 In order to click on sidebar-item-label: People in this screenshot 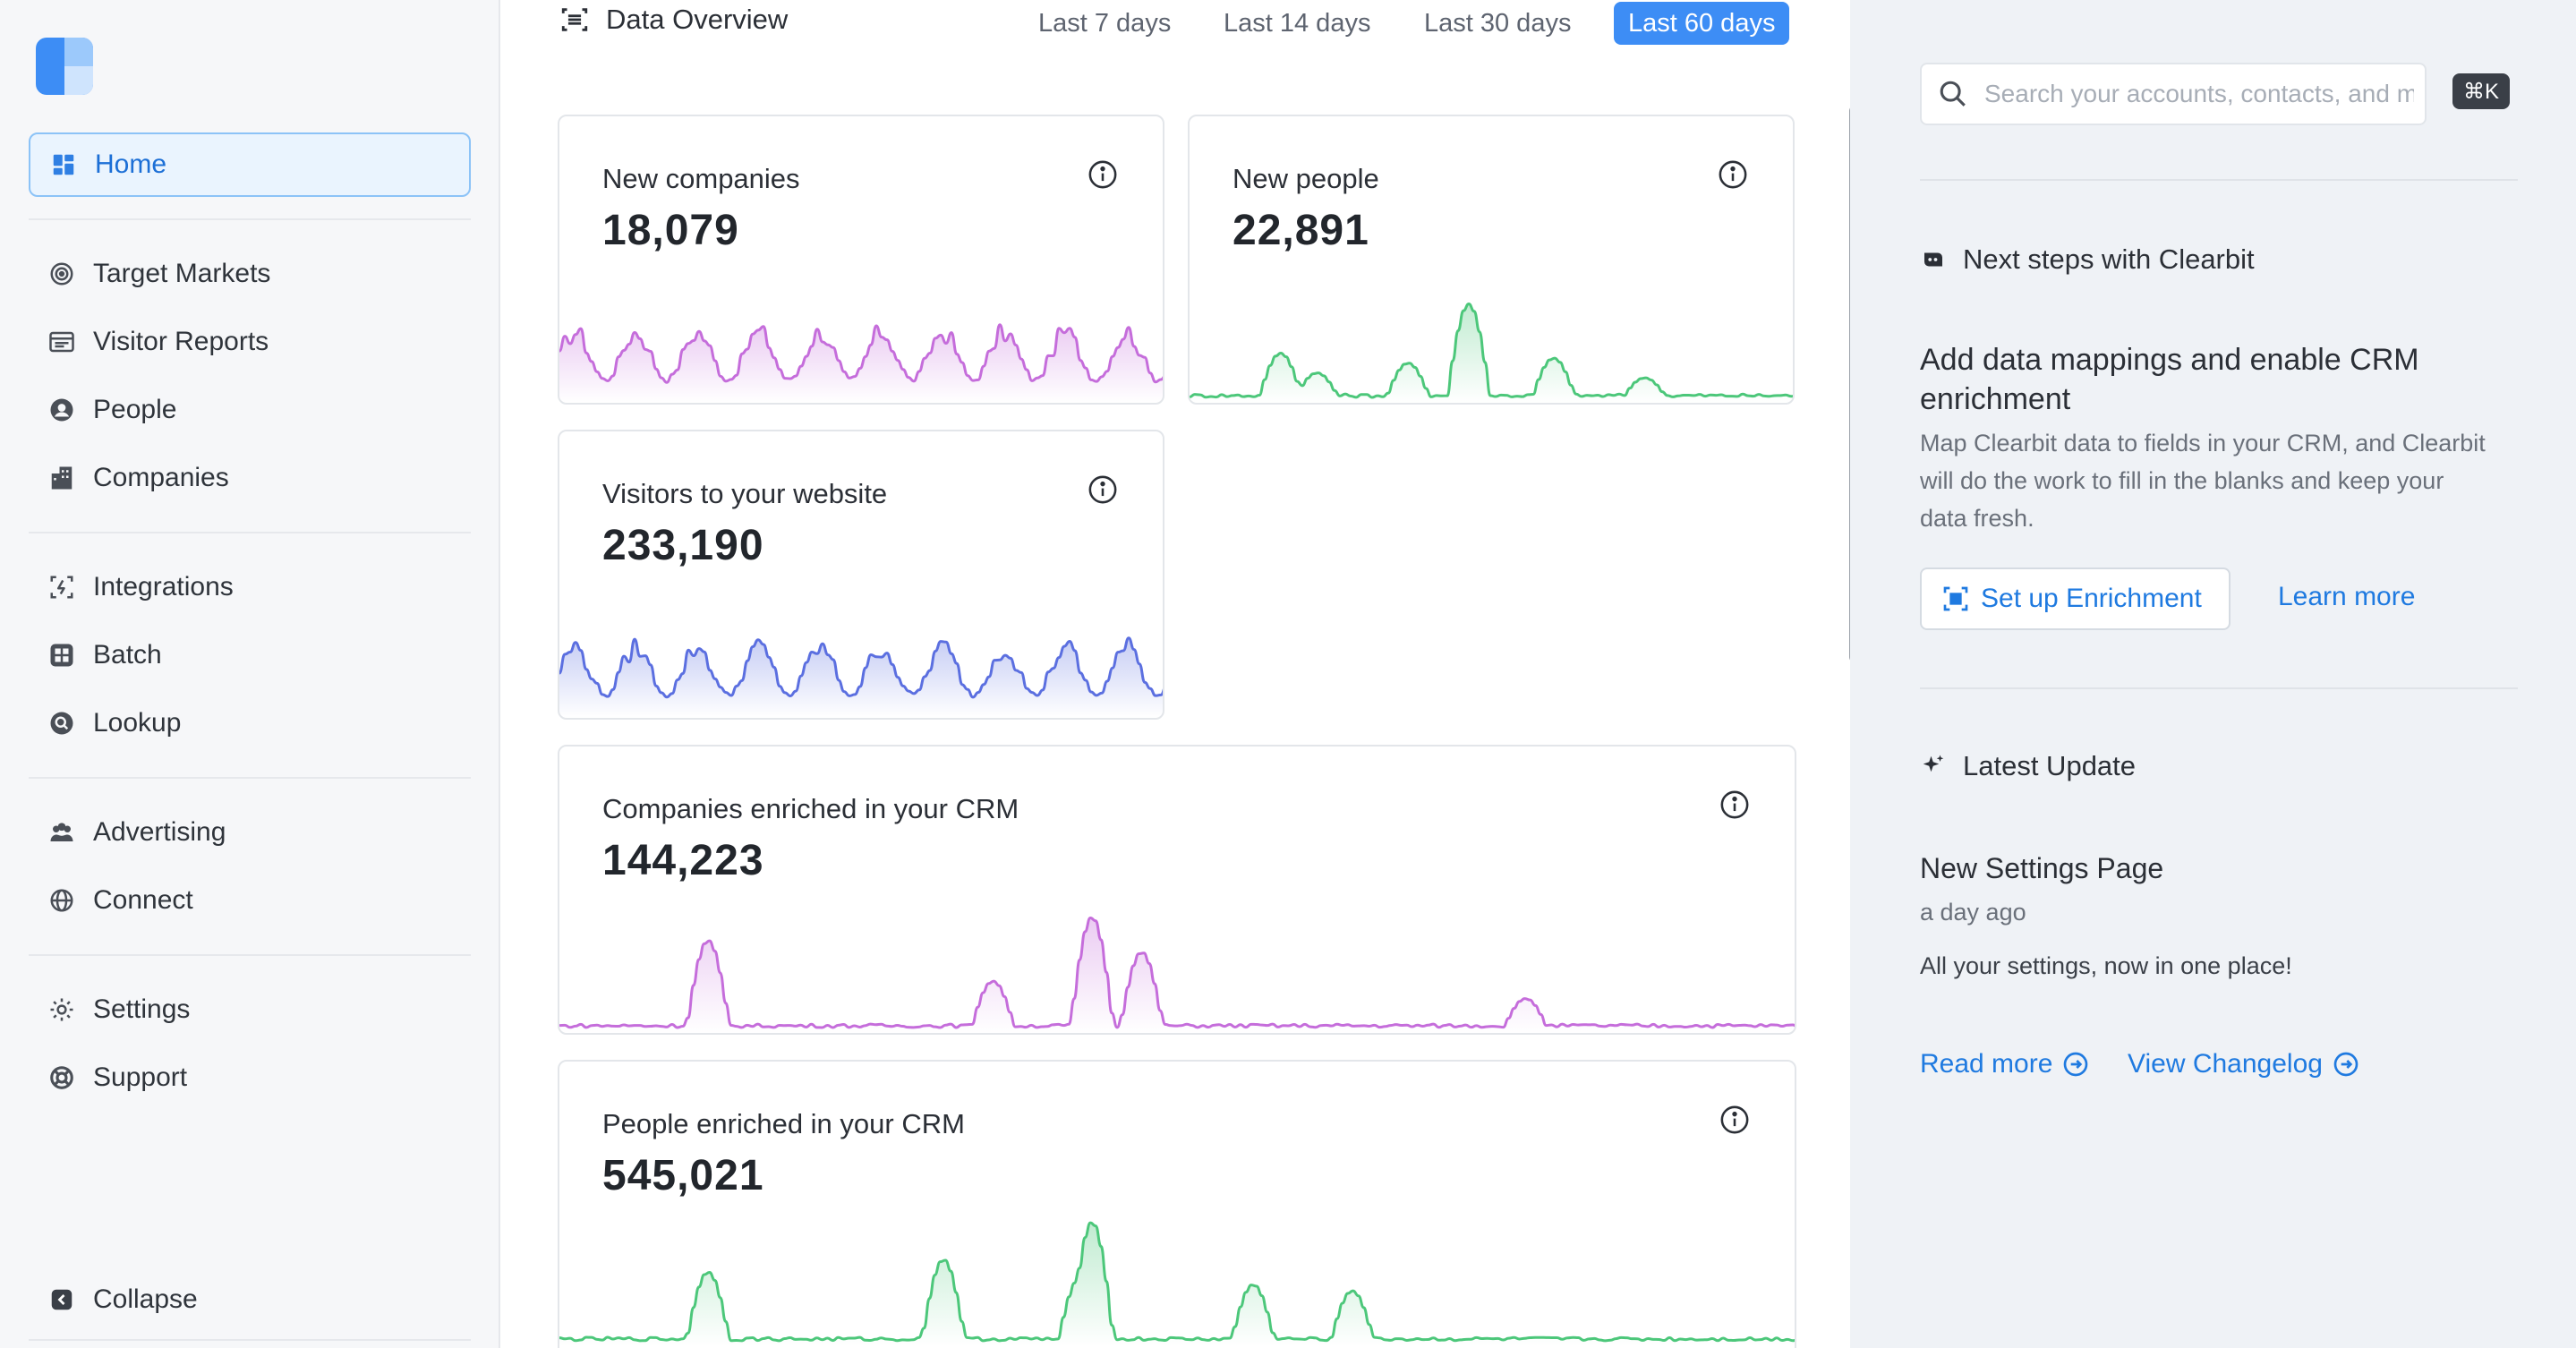, I will do `click(135, 409)`.